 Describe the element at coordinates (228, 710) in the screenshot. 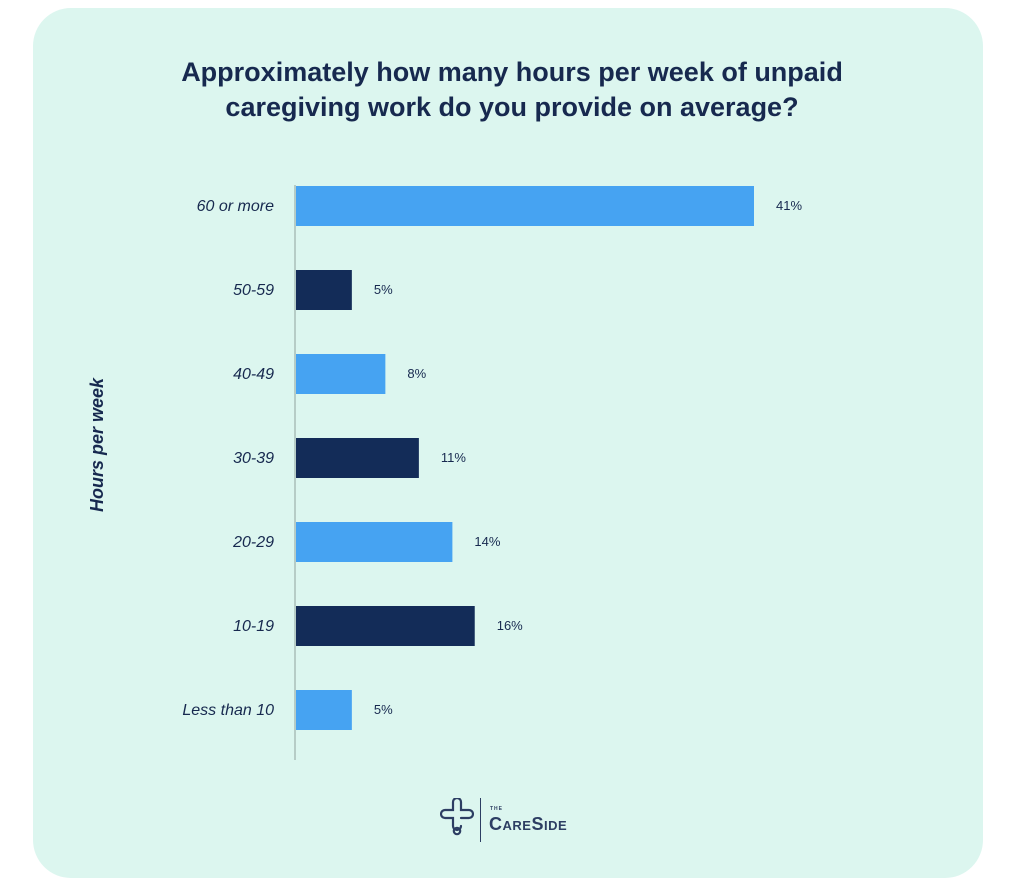

I see `category-label-6: Less than 10` at that location.